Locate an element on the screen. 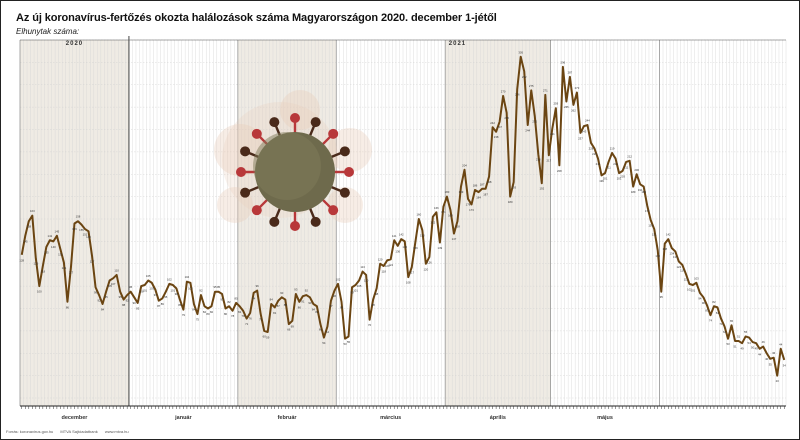 This screenshot has height=440, width=800. data-label: 124 is located at coordinates (390, 265).